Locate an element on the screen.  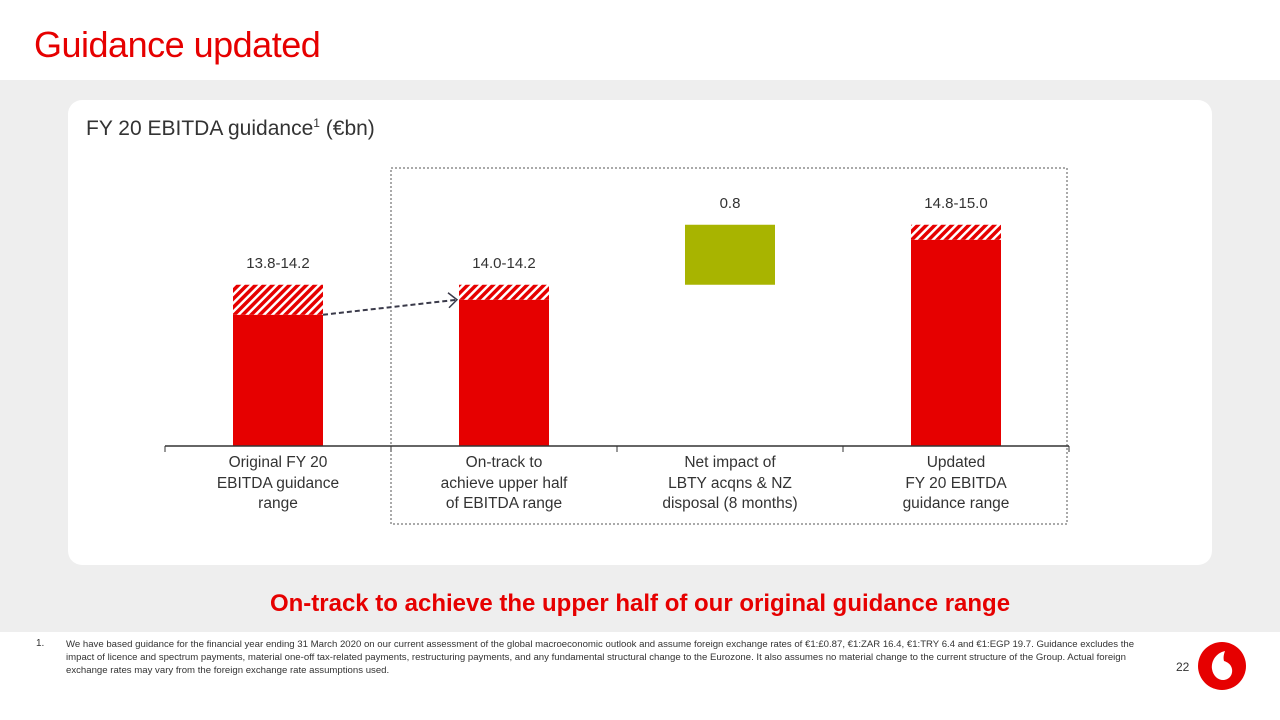
footnote-ref: 1 is located at coordinates (316, 123).